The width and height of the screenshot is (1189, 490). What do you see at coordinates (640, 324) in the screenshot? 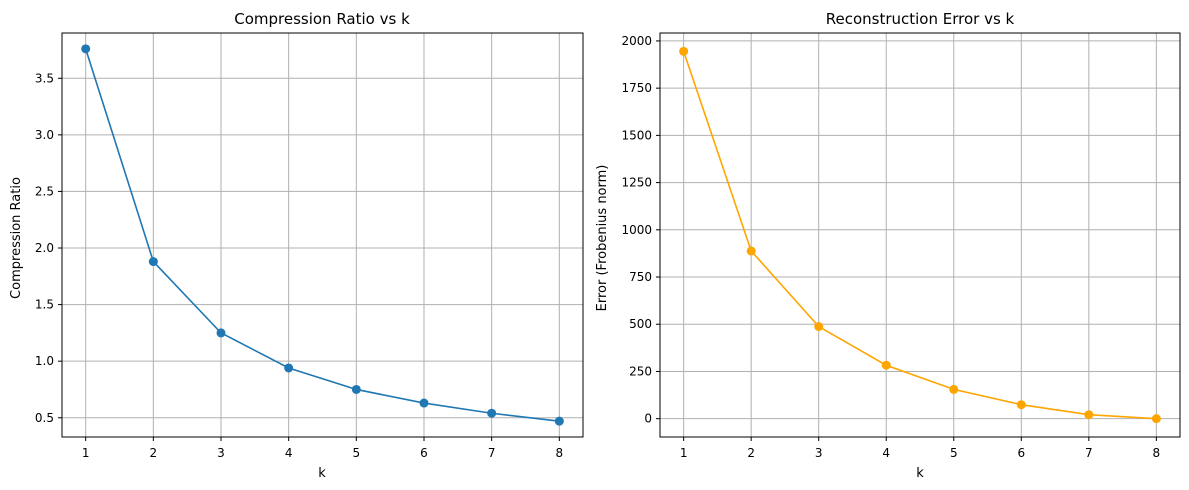
I see `y-tick-label: 500` at bounding box center [640, 324].